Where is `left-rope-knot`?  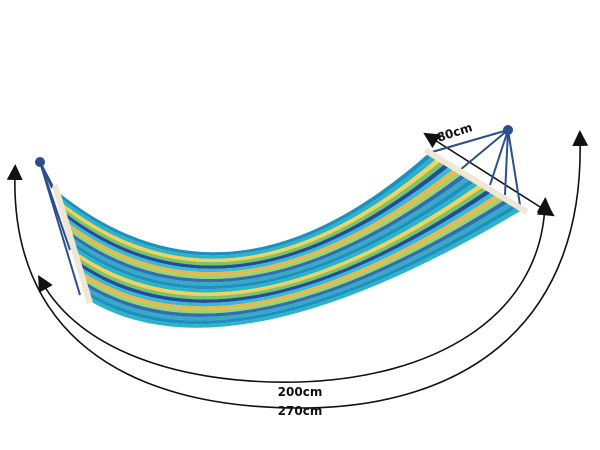
left-rope-knot is located at coordinates (40, 162).